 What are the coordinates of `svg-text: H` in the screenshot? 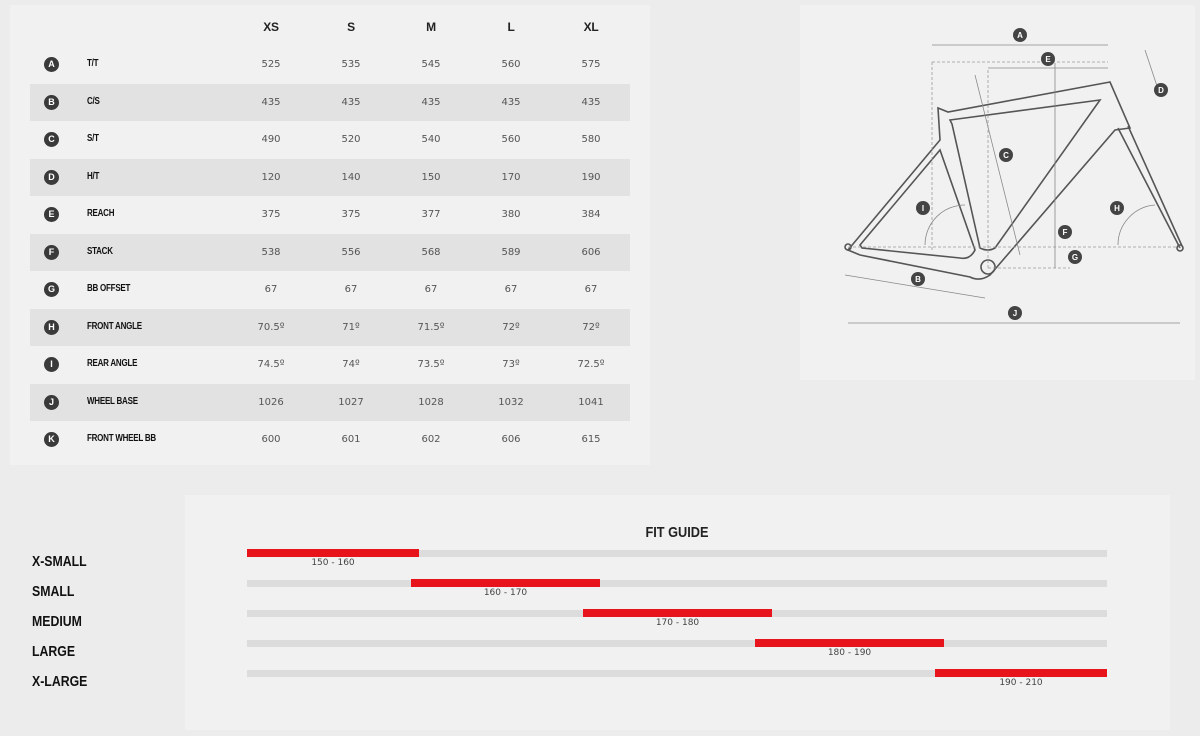 It's located at (1117, 208).